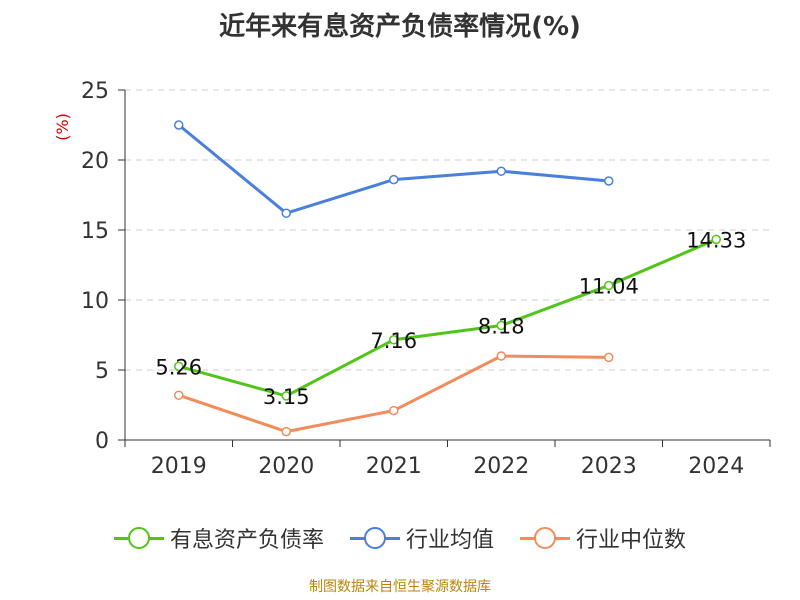 Image resolution: width=800 pixels, height=600 pixels. I want to click on data-label: 8.18, so click(501, 326).